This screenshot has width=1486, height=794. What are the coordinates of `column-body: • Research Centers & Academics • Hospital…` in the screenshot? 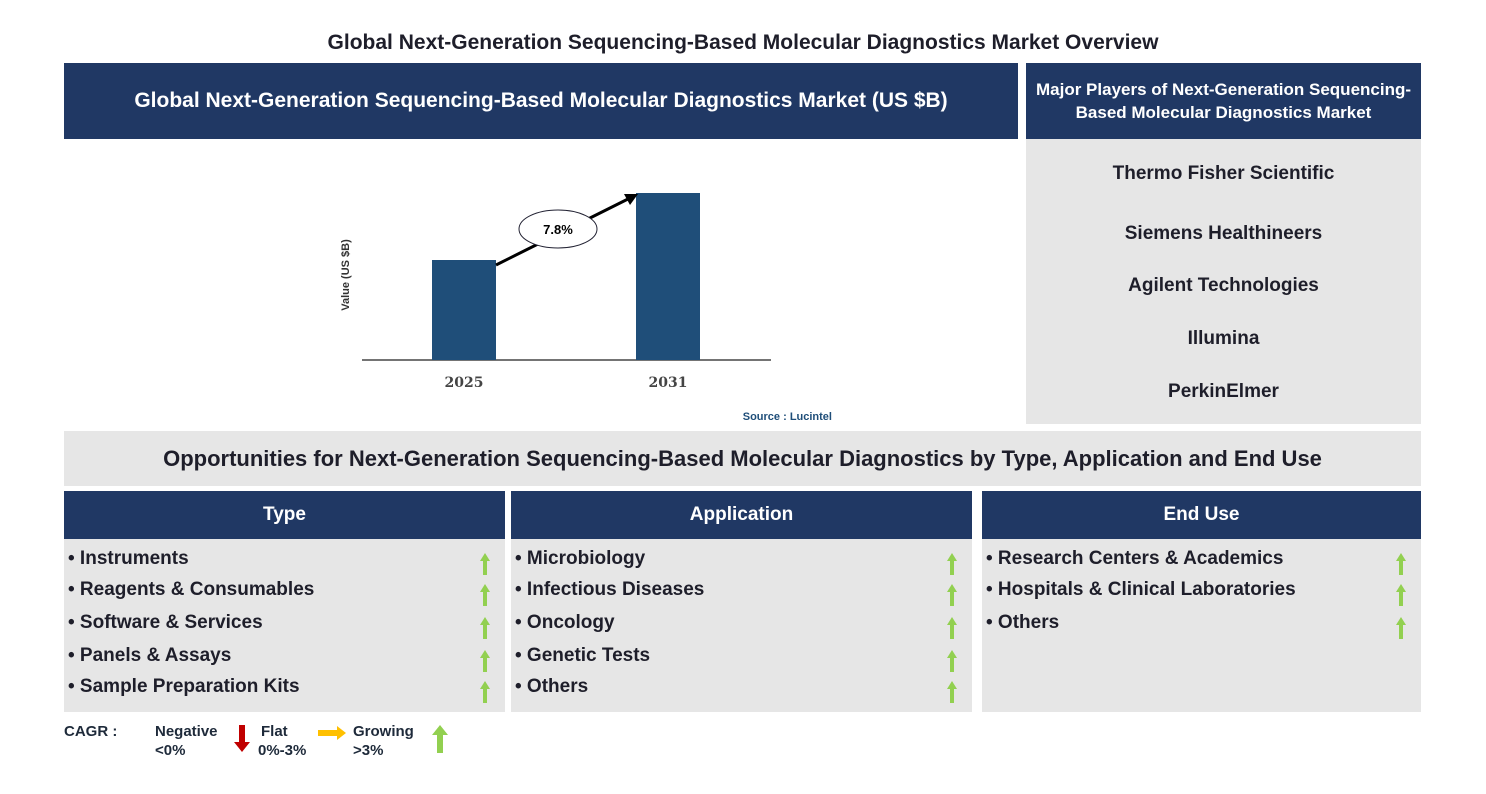 It's located at (1201, 625).